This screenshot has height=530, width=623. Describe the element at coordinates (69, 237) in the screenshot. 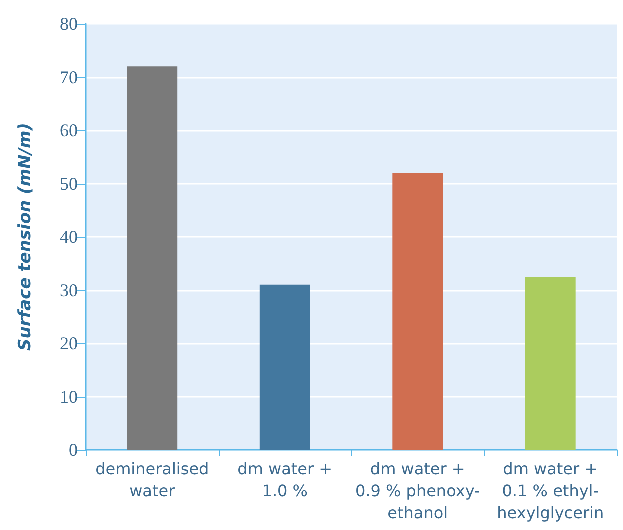

I see `y-tick-label: 40` at that location.